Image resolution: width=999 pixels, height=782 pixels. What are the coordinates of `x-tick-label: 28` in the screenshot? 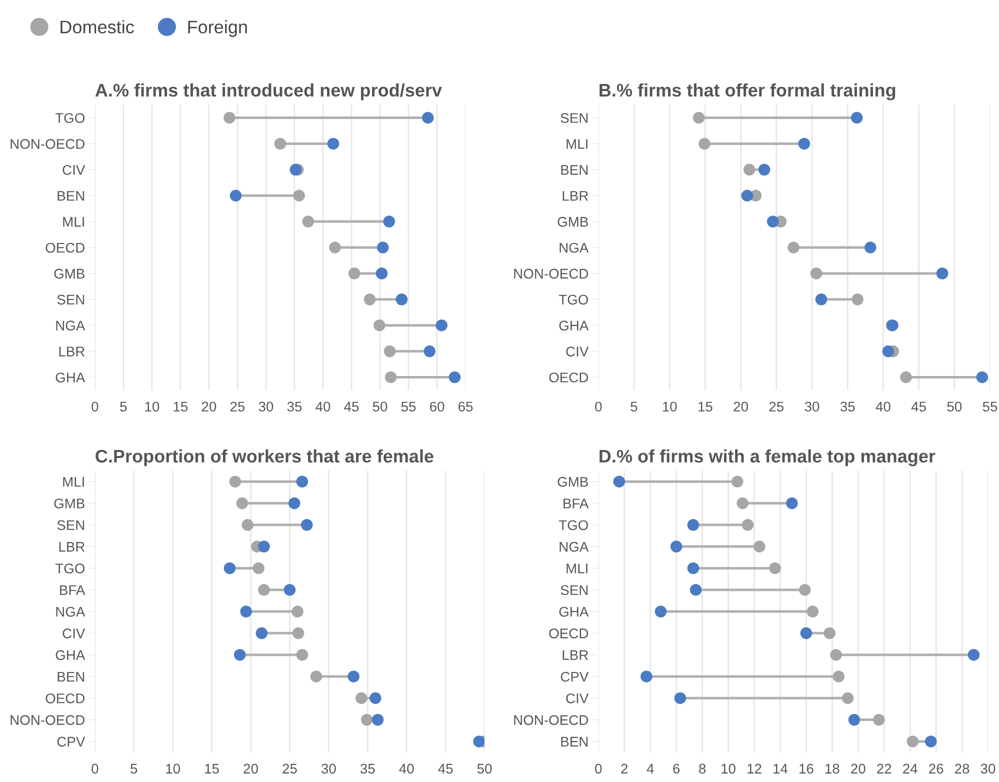 It's located at (962, 769).